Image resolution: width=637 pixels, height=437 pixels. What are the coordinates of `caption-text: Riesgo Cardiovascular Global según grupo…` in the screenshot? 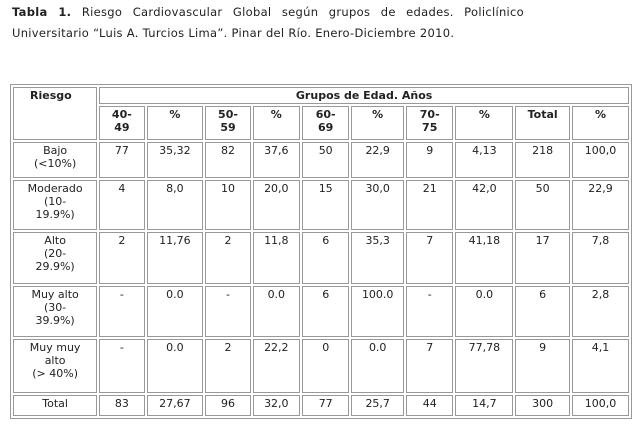 It's located at (268, 22).